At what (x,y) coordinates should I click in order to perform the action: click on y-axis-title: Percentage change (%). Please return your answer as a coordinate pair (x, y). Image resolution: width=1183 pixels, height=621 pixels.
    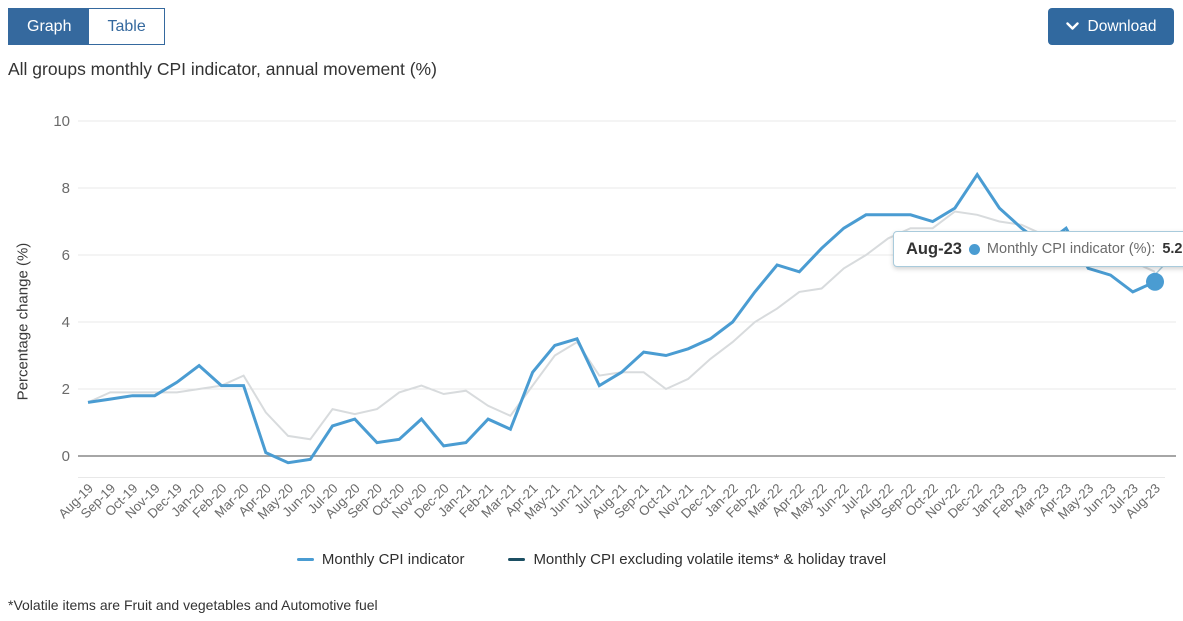
    Looking at the image, I should click on (23, 321).